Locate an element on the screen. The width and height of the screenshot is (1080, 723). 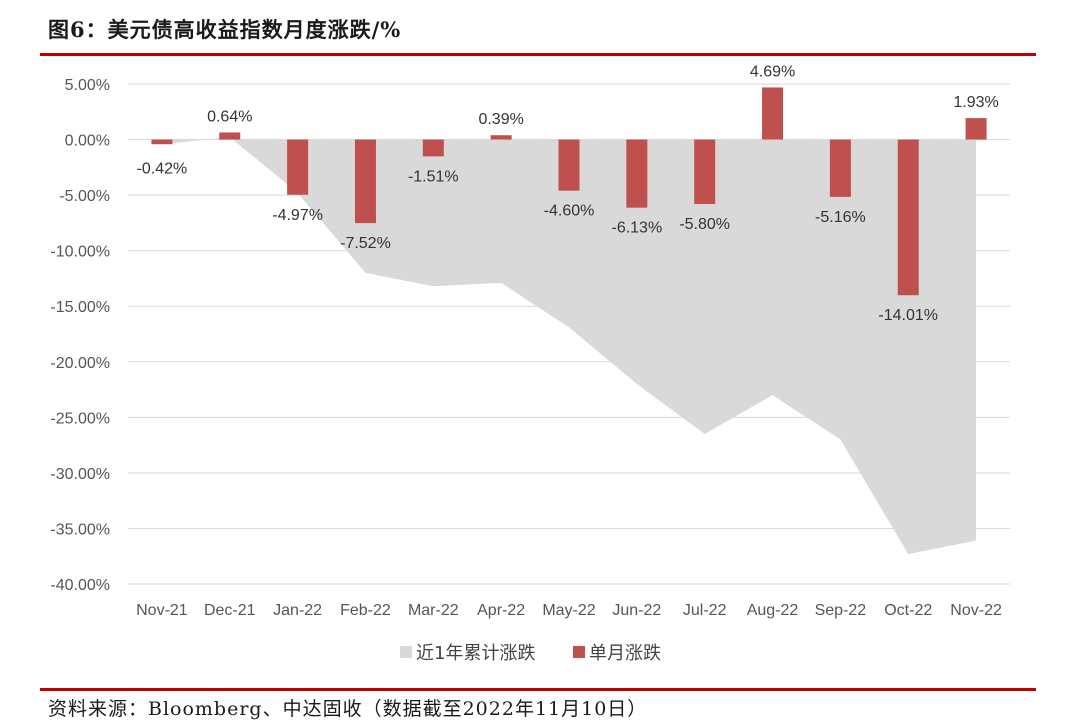
y-tick-label: -35.00% is located at coordinates (80, 529).